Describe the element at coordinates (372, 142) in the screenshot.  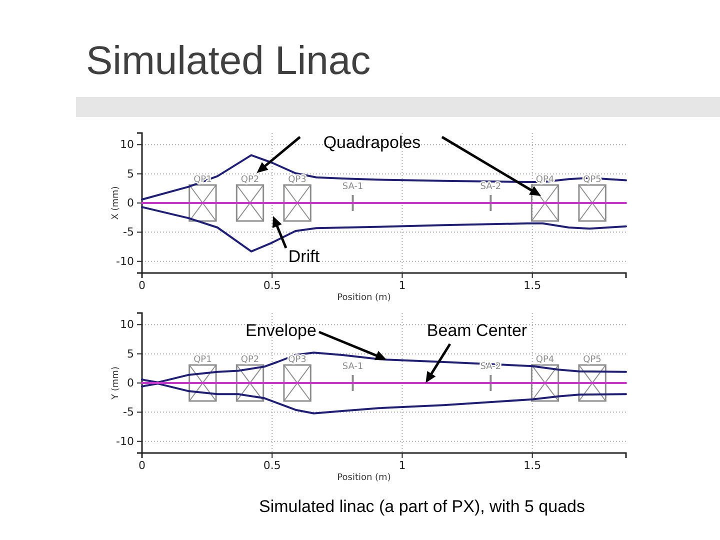
I see `annotation: Quadrapoles` at that location.